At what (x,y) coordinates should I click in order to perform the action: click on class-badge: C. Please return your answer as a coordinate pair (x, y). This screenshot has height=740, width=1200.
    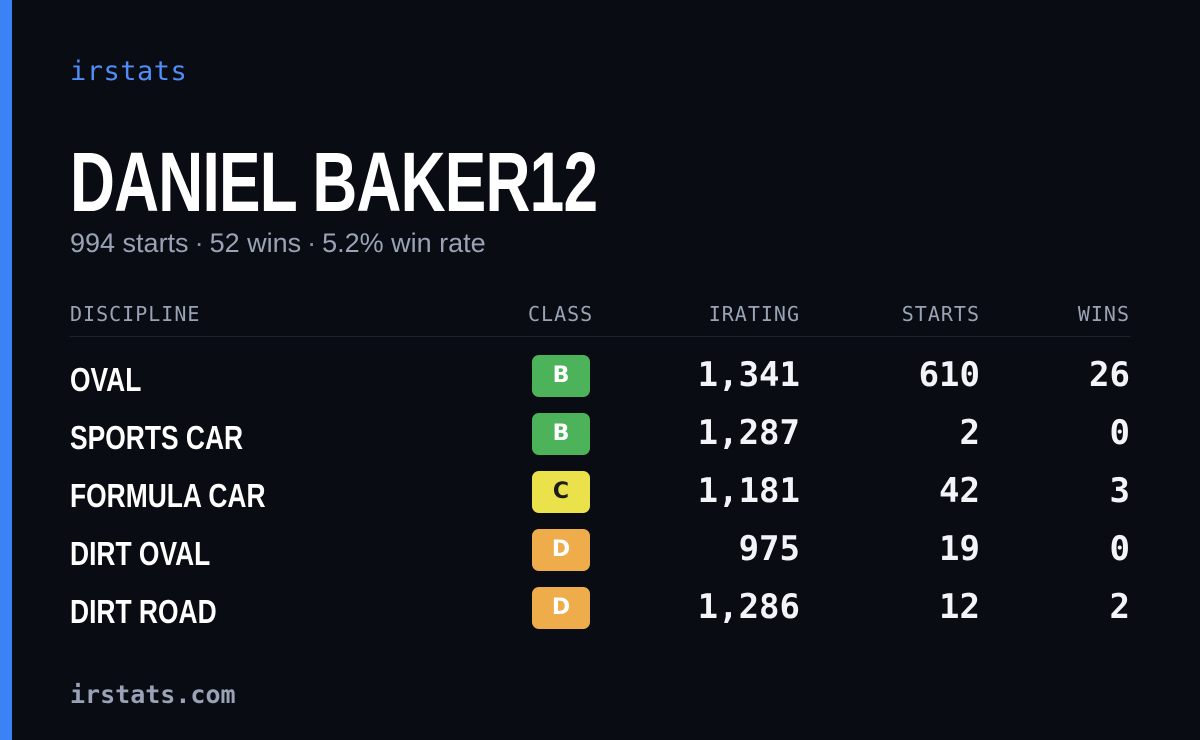
    Looking at the image, I should click on (561, 492).